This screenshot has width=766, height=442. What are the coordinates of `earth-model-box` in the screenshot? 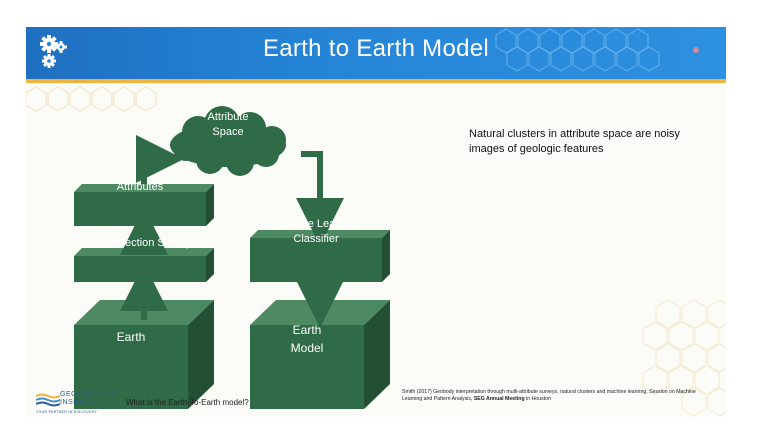 It's located at (320, 354).